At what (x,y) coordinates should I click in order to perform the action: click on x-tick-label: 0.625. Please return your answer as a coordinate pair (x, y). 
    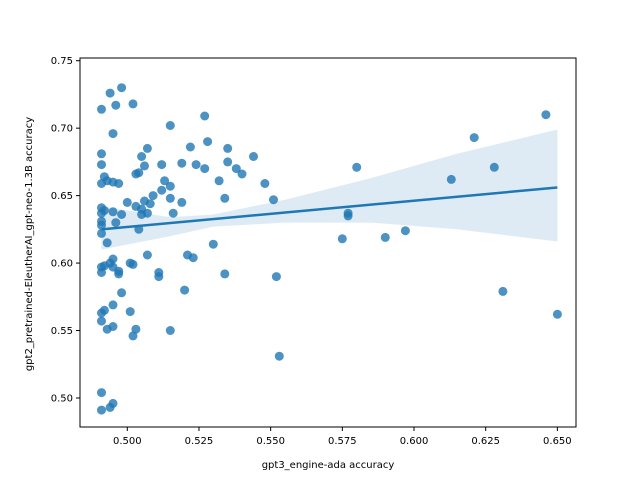
    Looking at the image, I should click on (485, 441).